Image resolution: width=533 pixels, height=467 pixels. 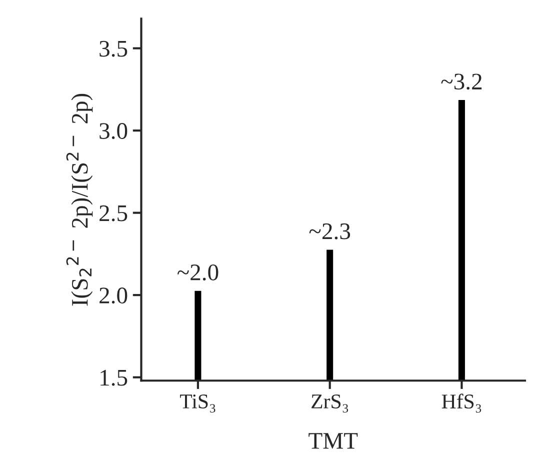 I want to click on y-tick-label: 3.0, so click(x=114, y=131).